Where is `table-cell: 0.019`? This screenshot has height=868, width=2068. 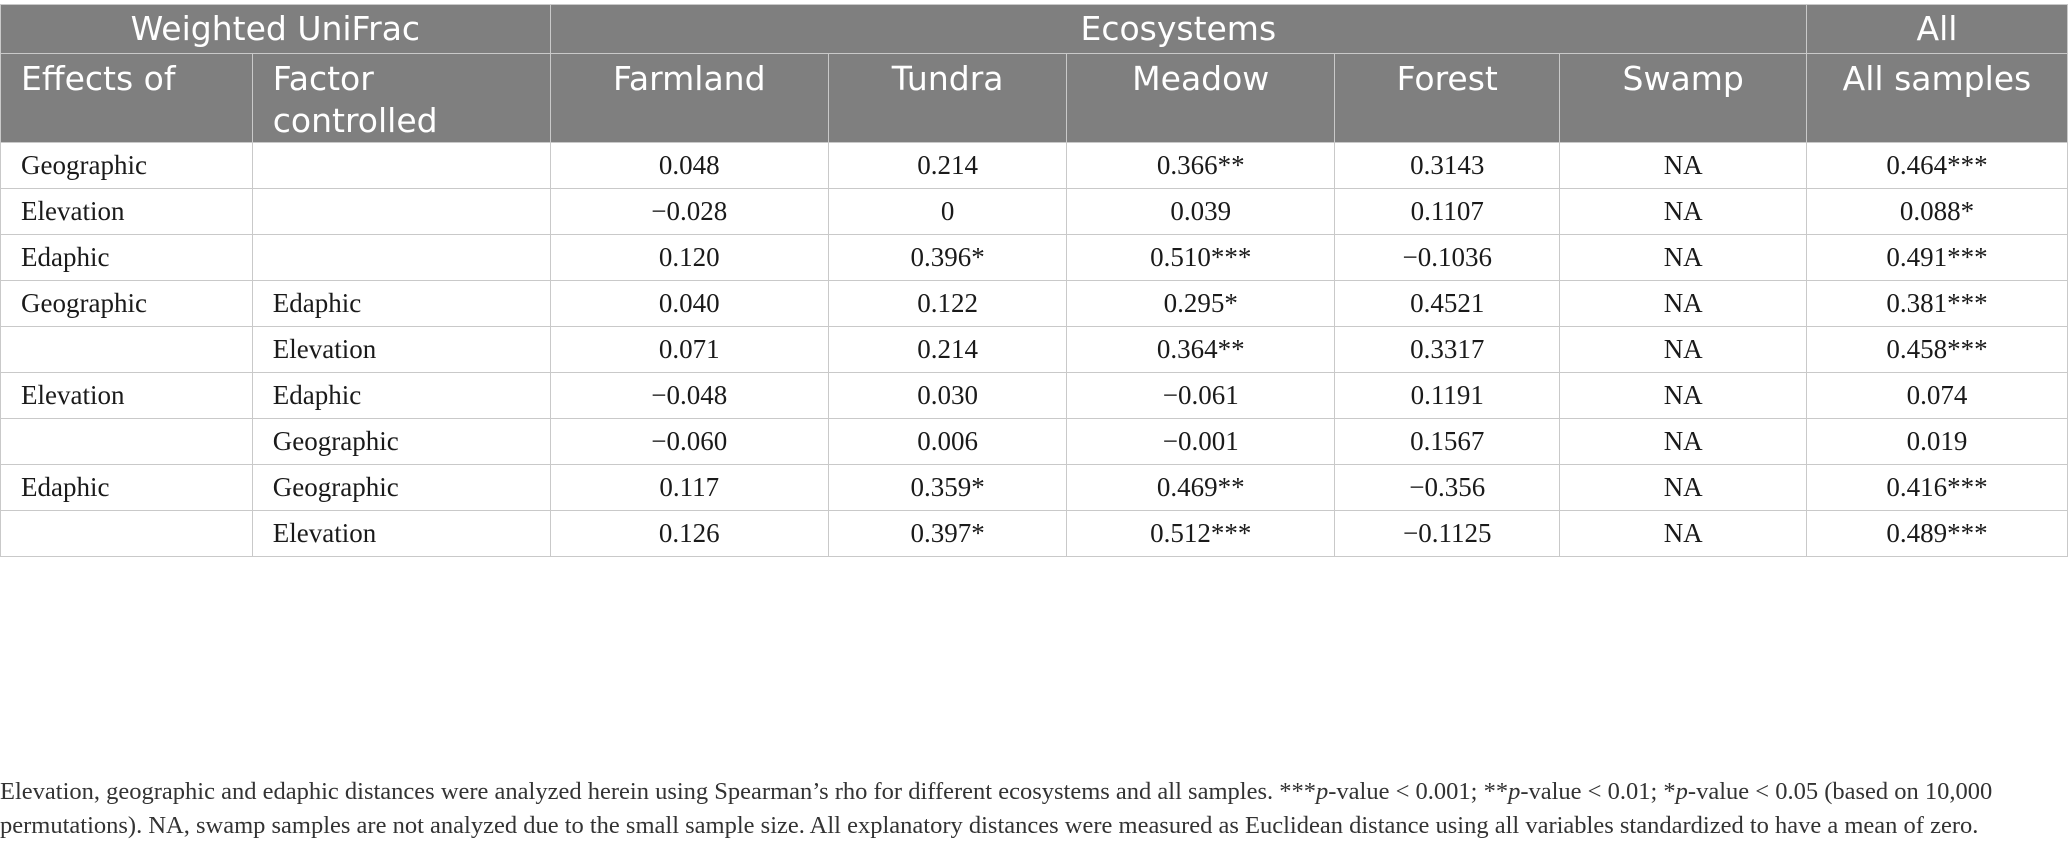
table-cell: 0.019 is located at coordinates (1936, 441).